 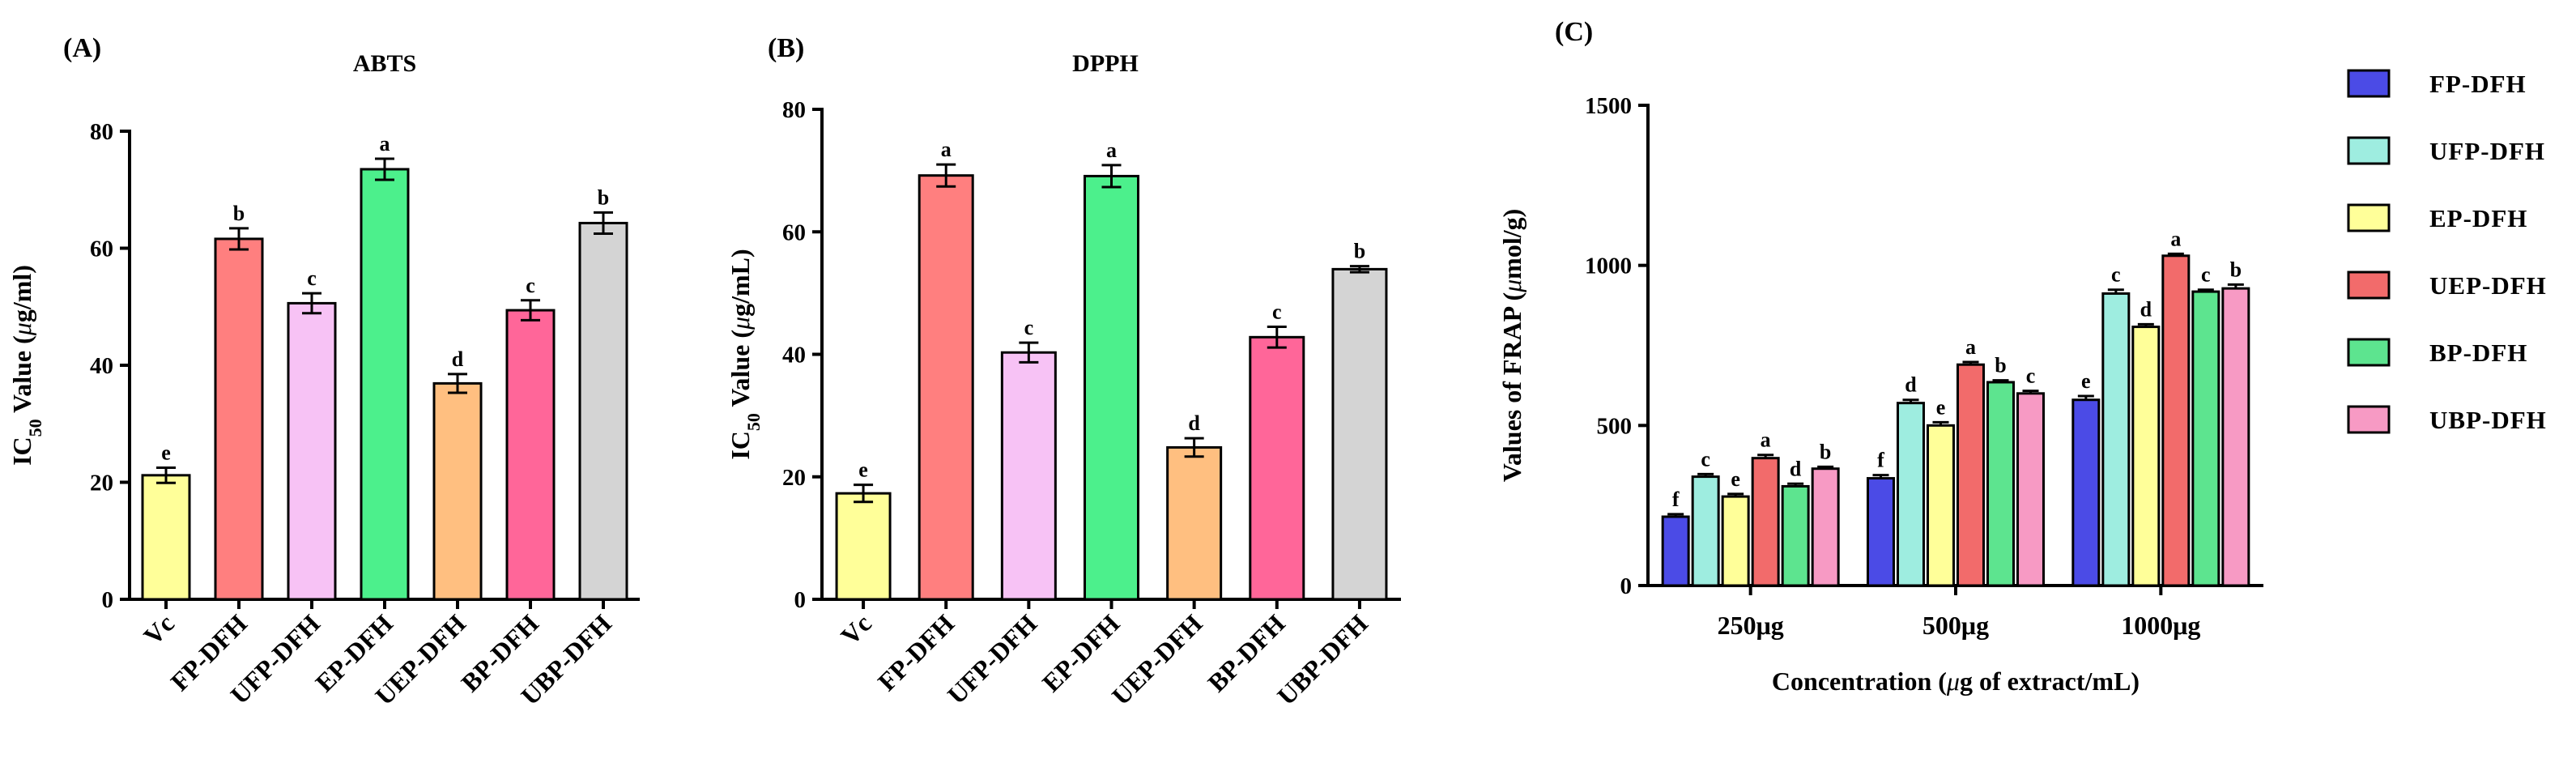 I want to click on legend-swatch-ubp-dfh, so click(x=2369, y=419).